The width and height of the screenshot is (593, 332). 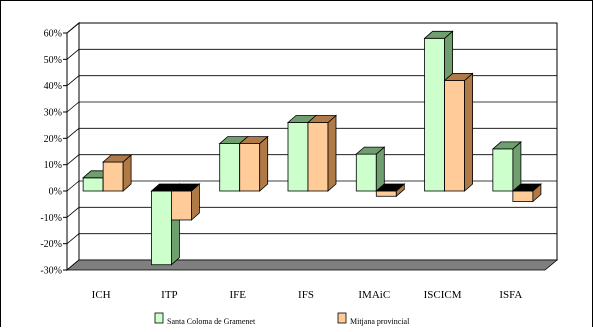 I want to click on x-tick-label: IFS, so click(x=306, y=295).